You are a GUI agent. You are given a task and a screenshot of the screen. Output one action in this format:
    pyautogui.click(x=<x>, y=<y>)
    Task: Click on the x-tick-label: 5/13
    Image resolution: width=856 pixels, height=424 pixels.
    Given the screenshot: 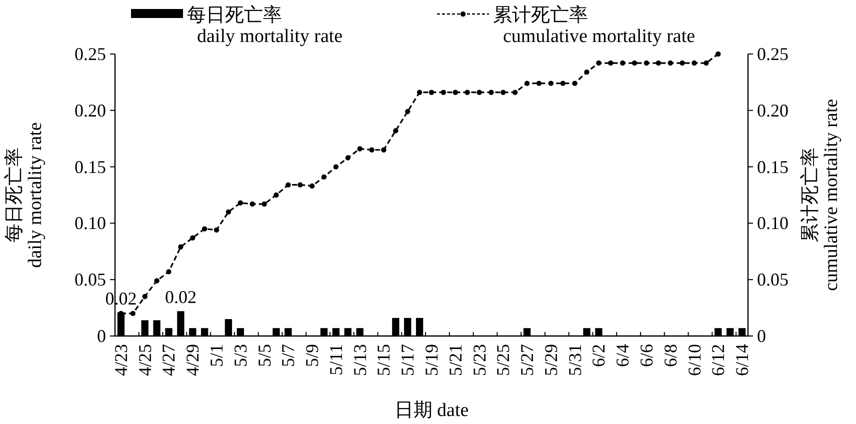 What is the action you would take?
    pyautogui.click(x=360, y=360)
    